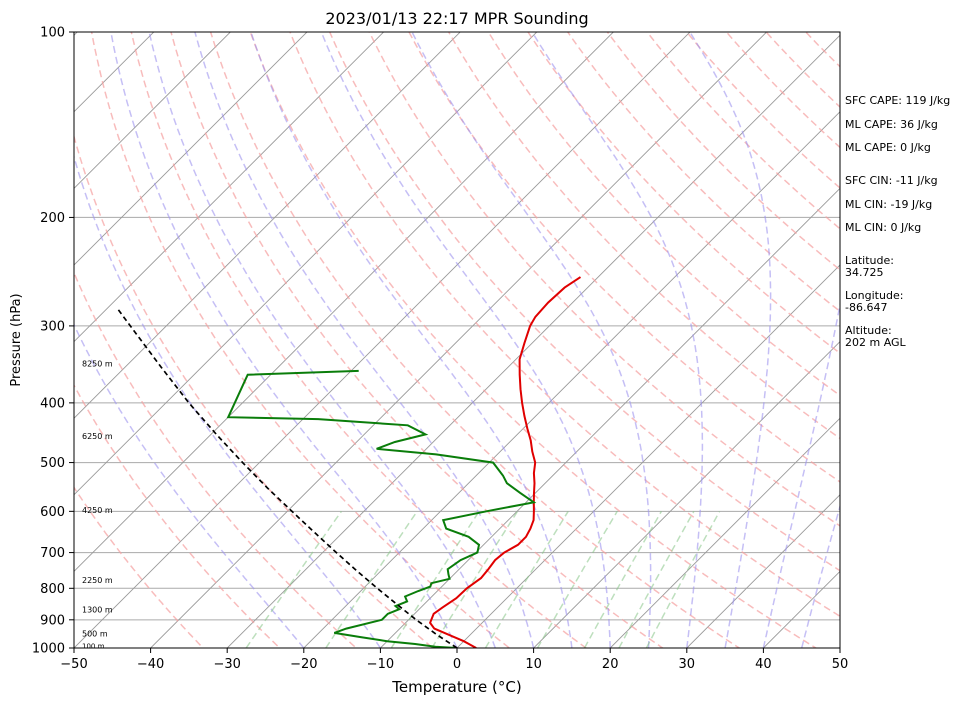  I want to click on info-altitude-value: 202 m AGL, so click(876, 342).